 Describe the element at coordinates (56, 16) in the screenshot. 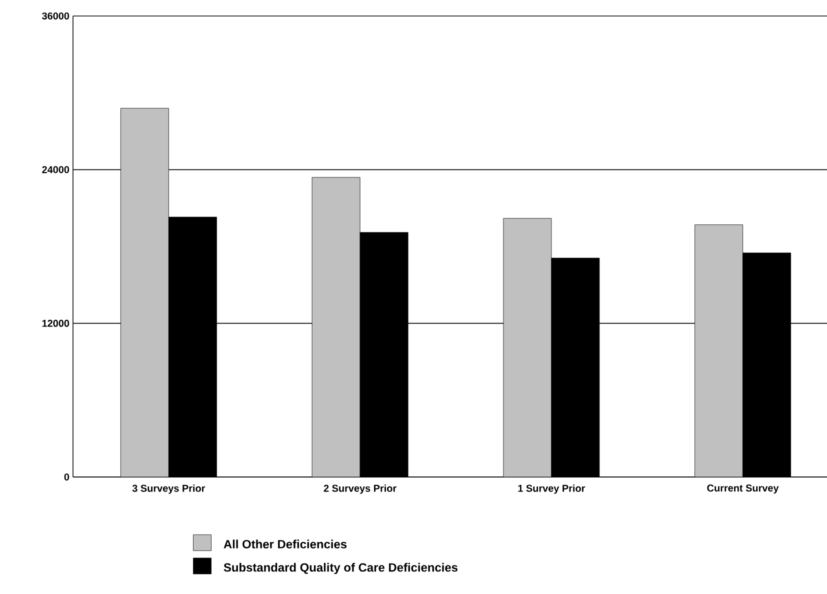

I see `y-tick-label: 36000` at that location.